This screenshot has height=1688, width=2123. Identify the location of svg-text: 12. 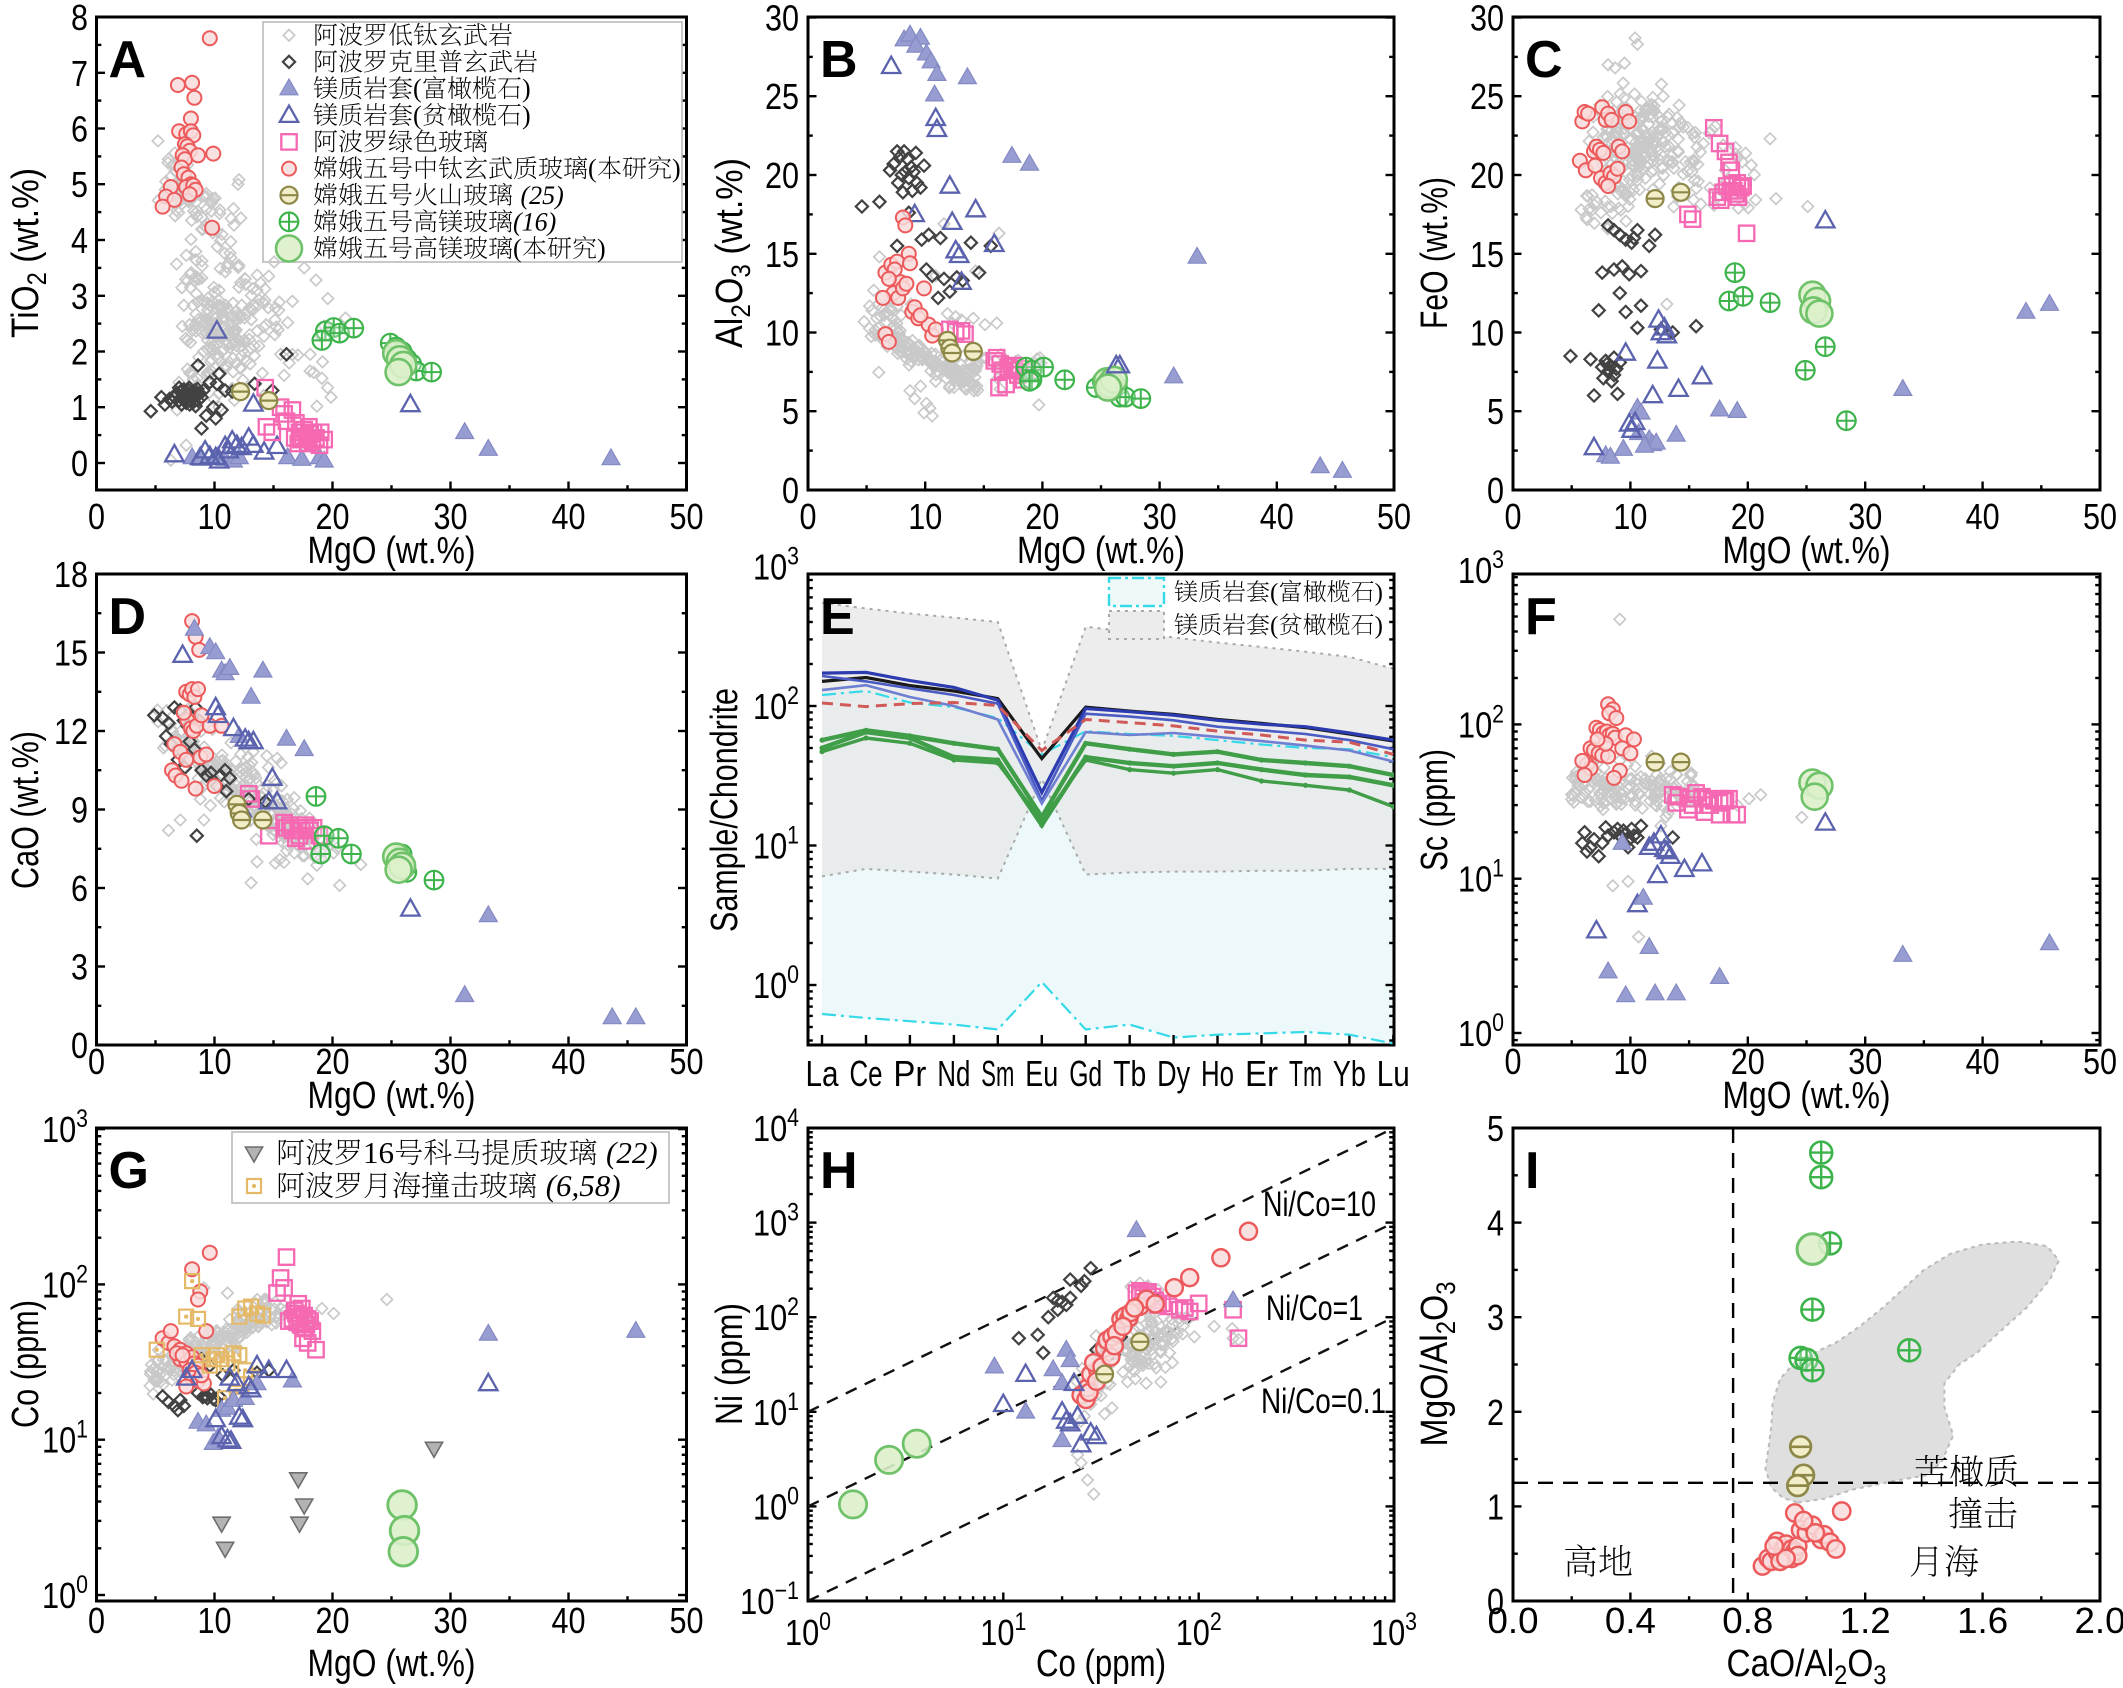
(71, 731).